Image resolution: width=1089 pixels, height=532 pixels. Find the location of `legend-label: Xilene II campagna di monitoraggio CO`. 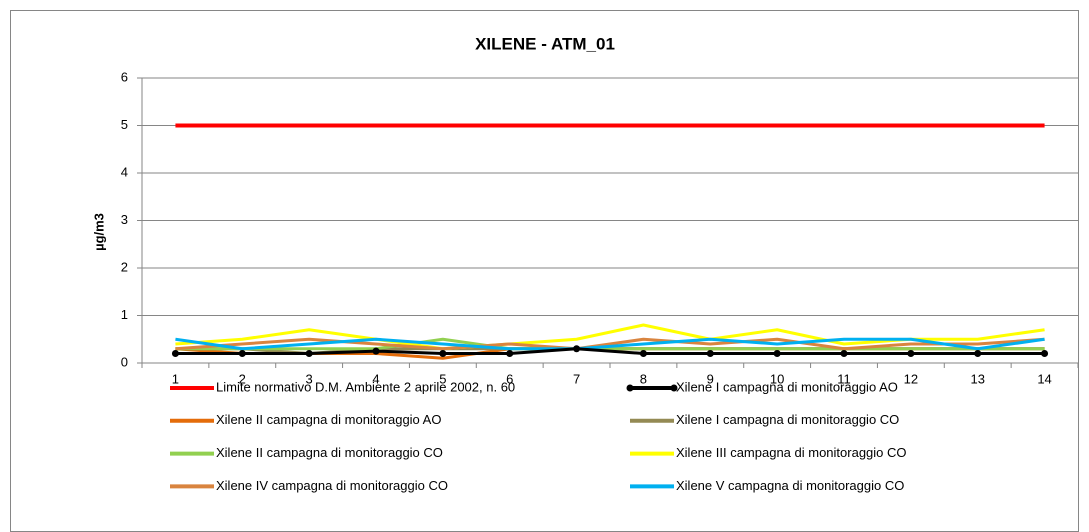

legend-label: Xilene II campagna di monitoraggio CO is located at coordinates (329, 452).